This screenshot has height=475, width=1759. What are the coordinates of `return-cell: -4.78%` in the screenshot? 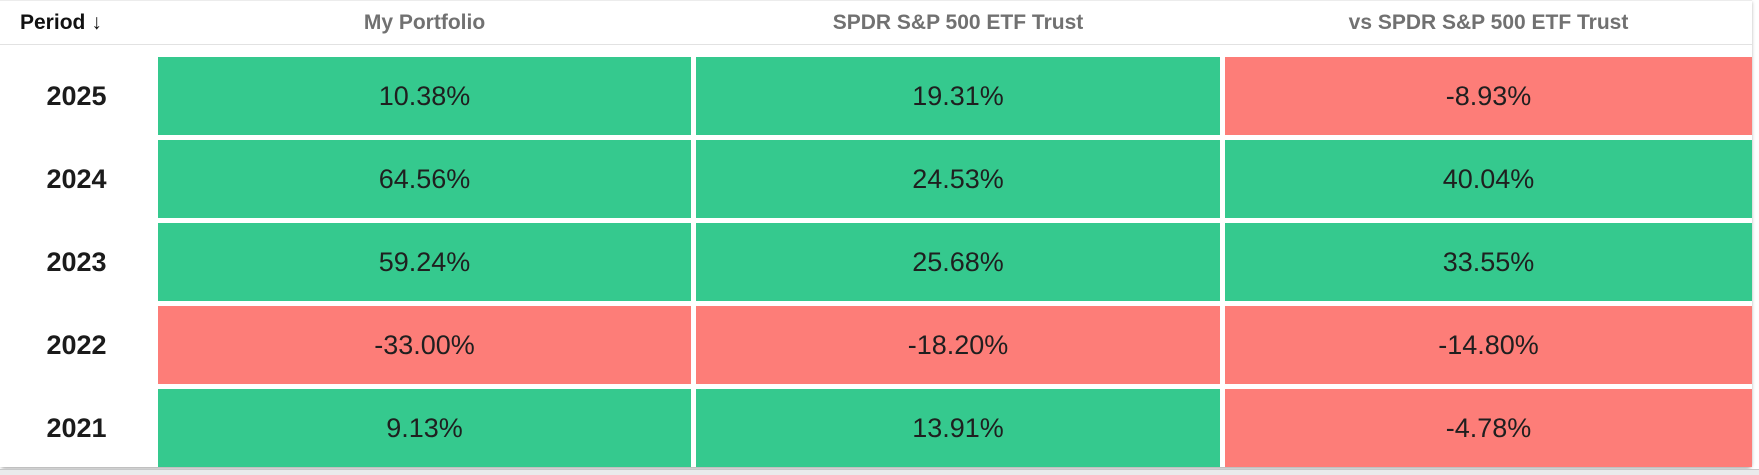 It's located at (1488, 428).